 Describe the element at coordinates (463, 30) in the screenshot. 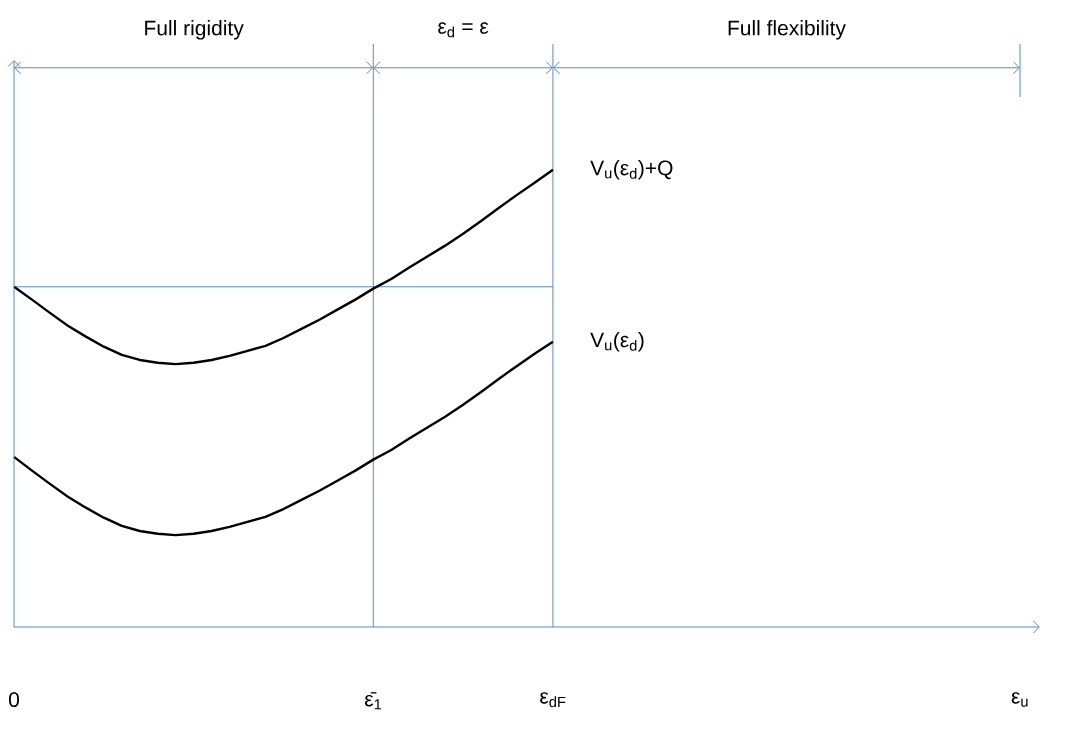

I see `text: ε$_{d}$ = ε` at that location.